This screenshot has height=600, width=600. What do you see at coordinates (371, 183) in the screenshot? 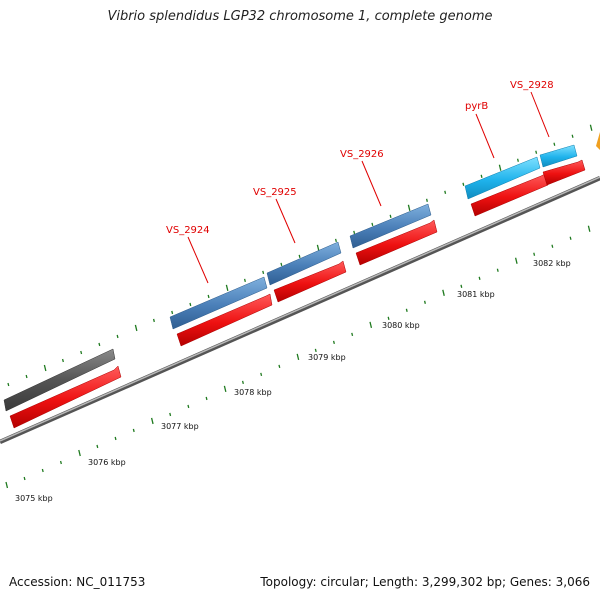
I see `leader-vs2926` at bounding box center [371, 183].